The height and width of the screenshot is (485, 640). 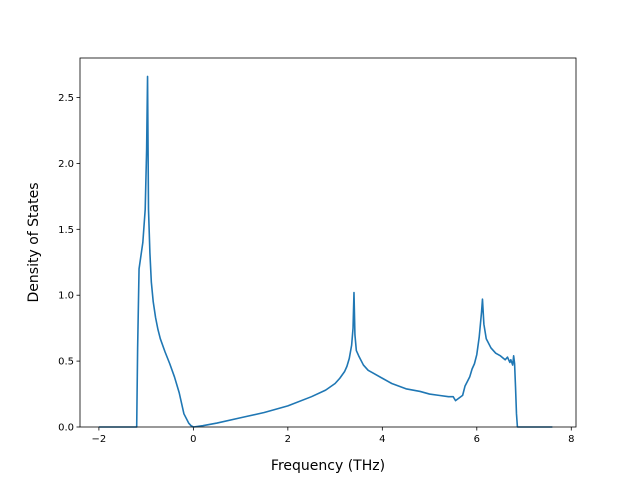 I want to click on y-tick-label: 2.0, so click(x=66, y=164).